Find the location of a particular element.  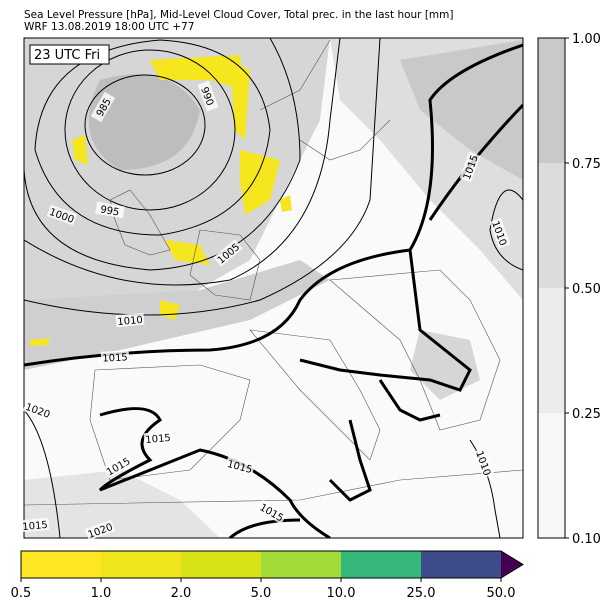

cloud-colorbar: 0.10 0.25 0.50 0.75 1.00 is located at coordinates (569, 289).